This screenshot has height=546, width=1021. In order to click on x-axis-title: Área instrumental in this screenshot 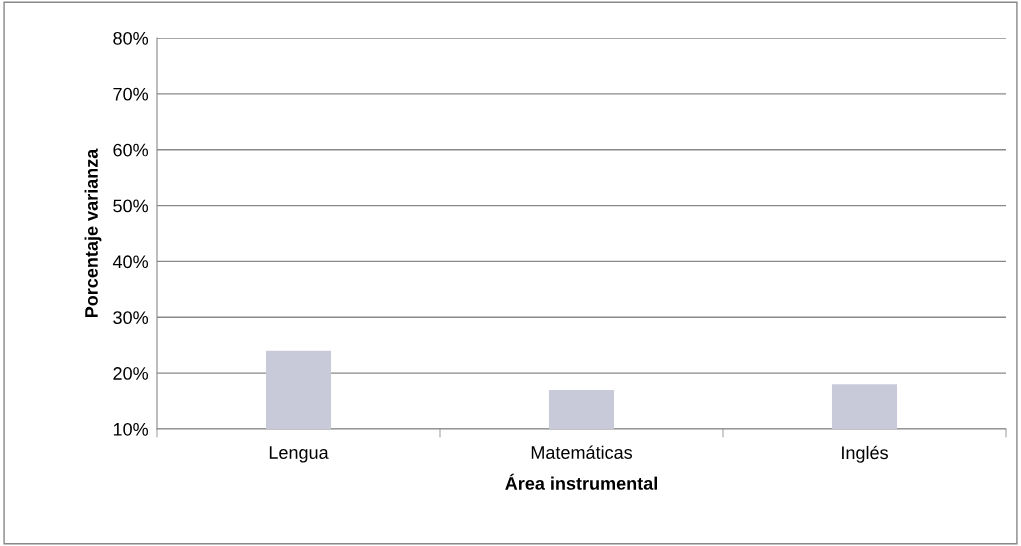, I will do `click(581, 481)`.